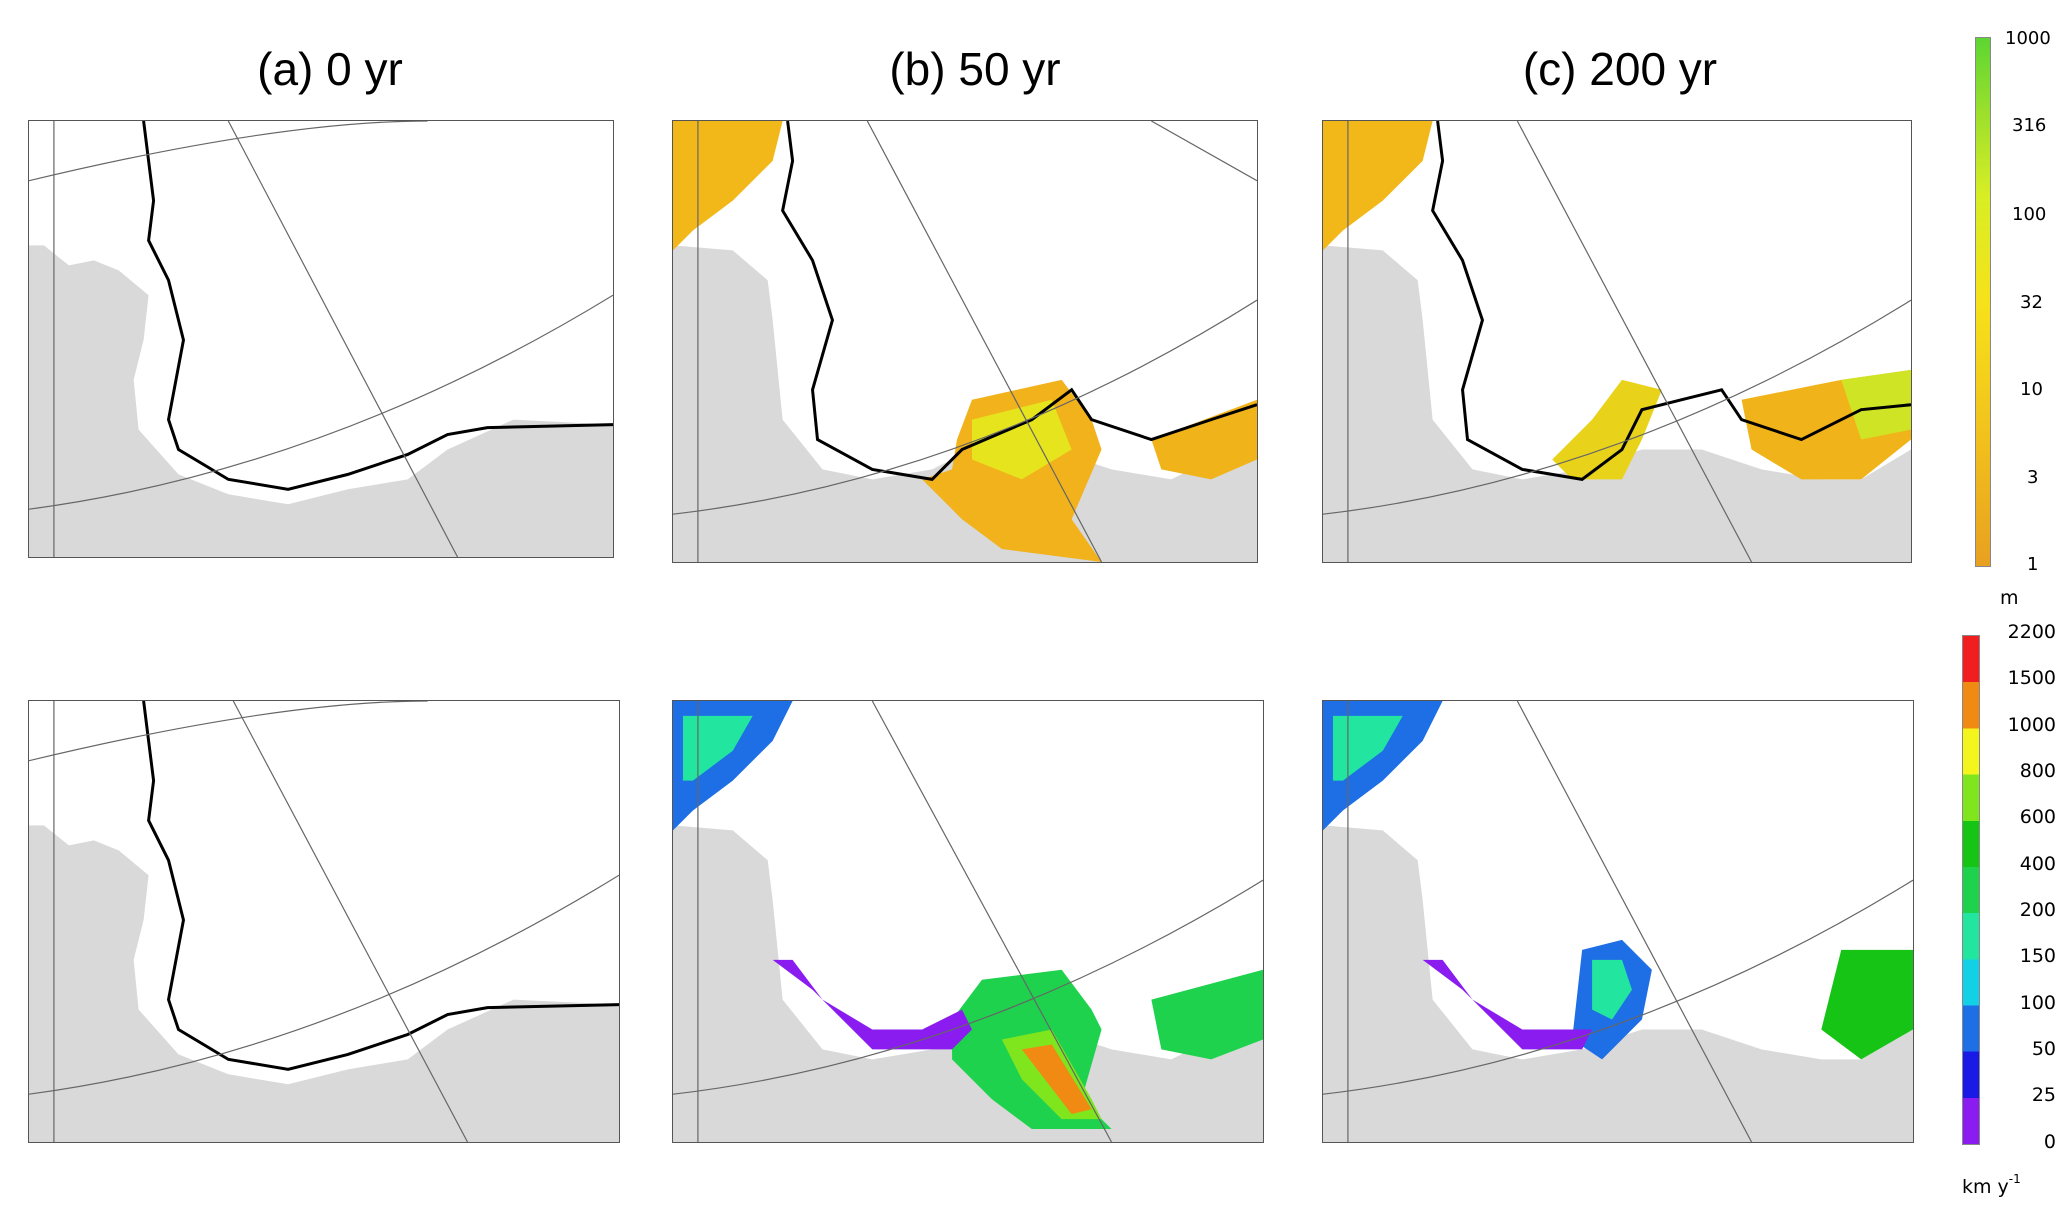 The image size is (2067, 1222). Describe the element at coordinates (2031, 302) in the screenshot. I see `colorbar-thickness-tick-32: 32` at that location.